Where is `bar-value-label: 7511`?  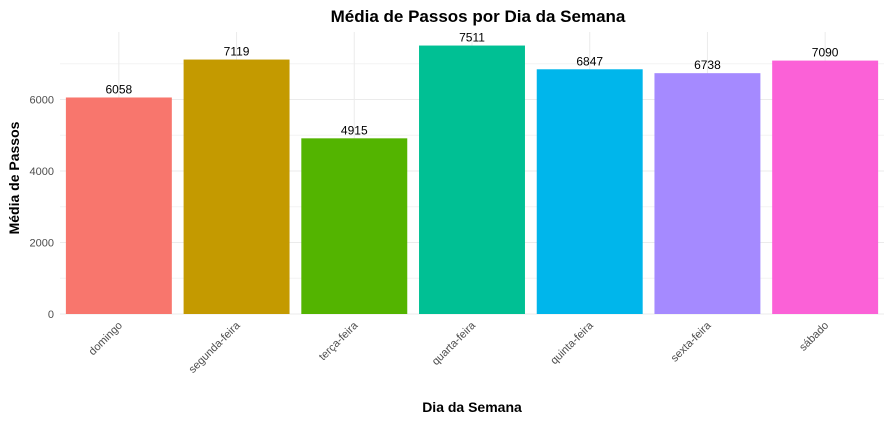
bar-value-label: 7511 is located at coordinates (472, 38).